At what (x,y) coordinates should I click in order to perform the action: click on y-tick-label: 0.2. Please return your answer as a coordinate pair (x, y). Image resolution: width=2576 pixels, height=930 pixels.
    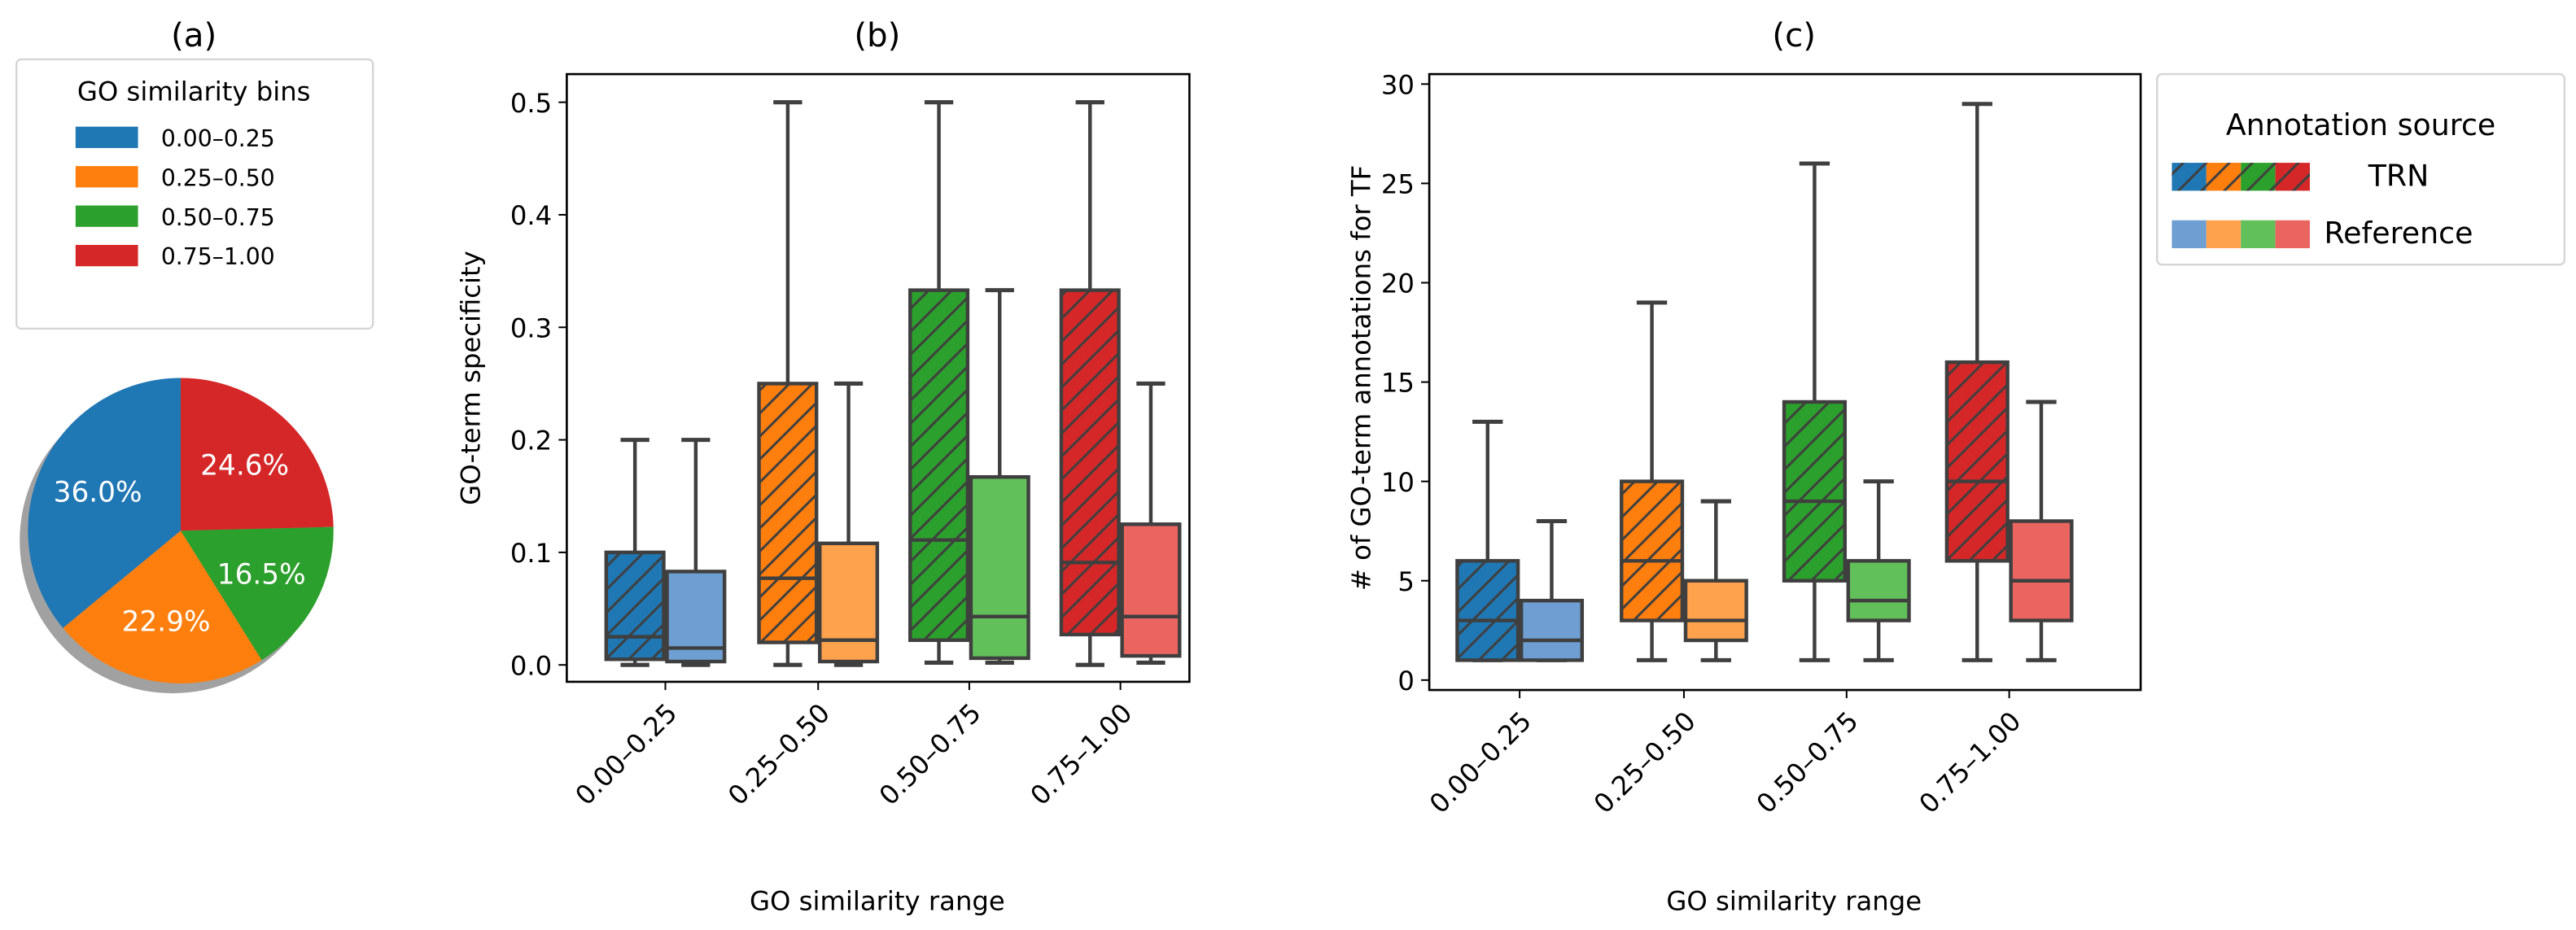
    Looking at the image, I should click on (531, 441).